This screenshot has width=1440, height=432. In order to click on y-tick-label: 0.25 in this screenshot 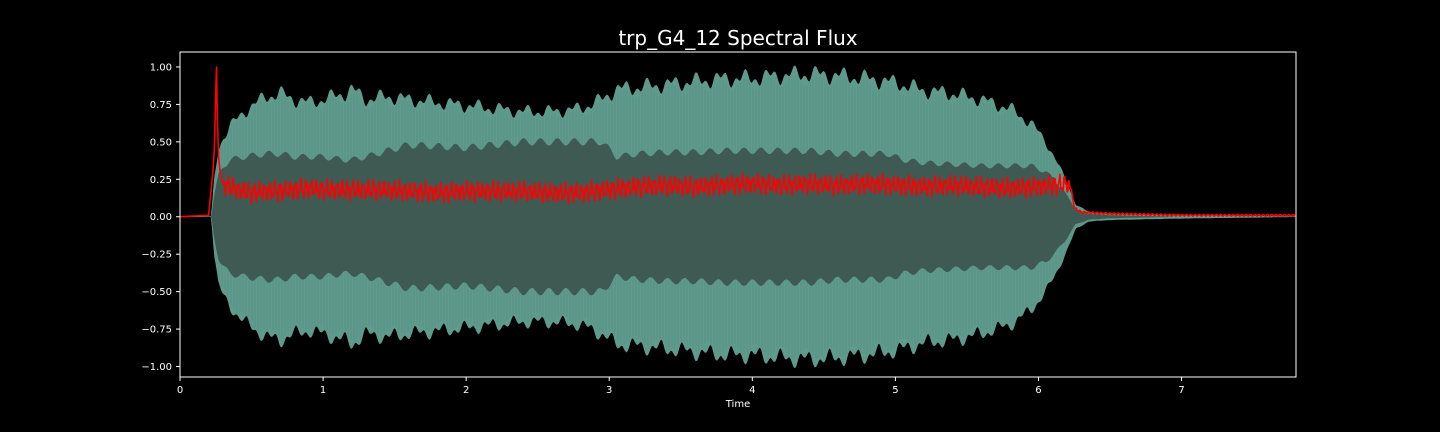, I will do `click(161, 180)`.